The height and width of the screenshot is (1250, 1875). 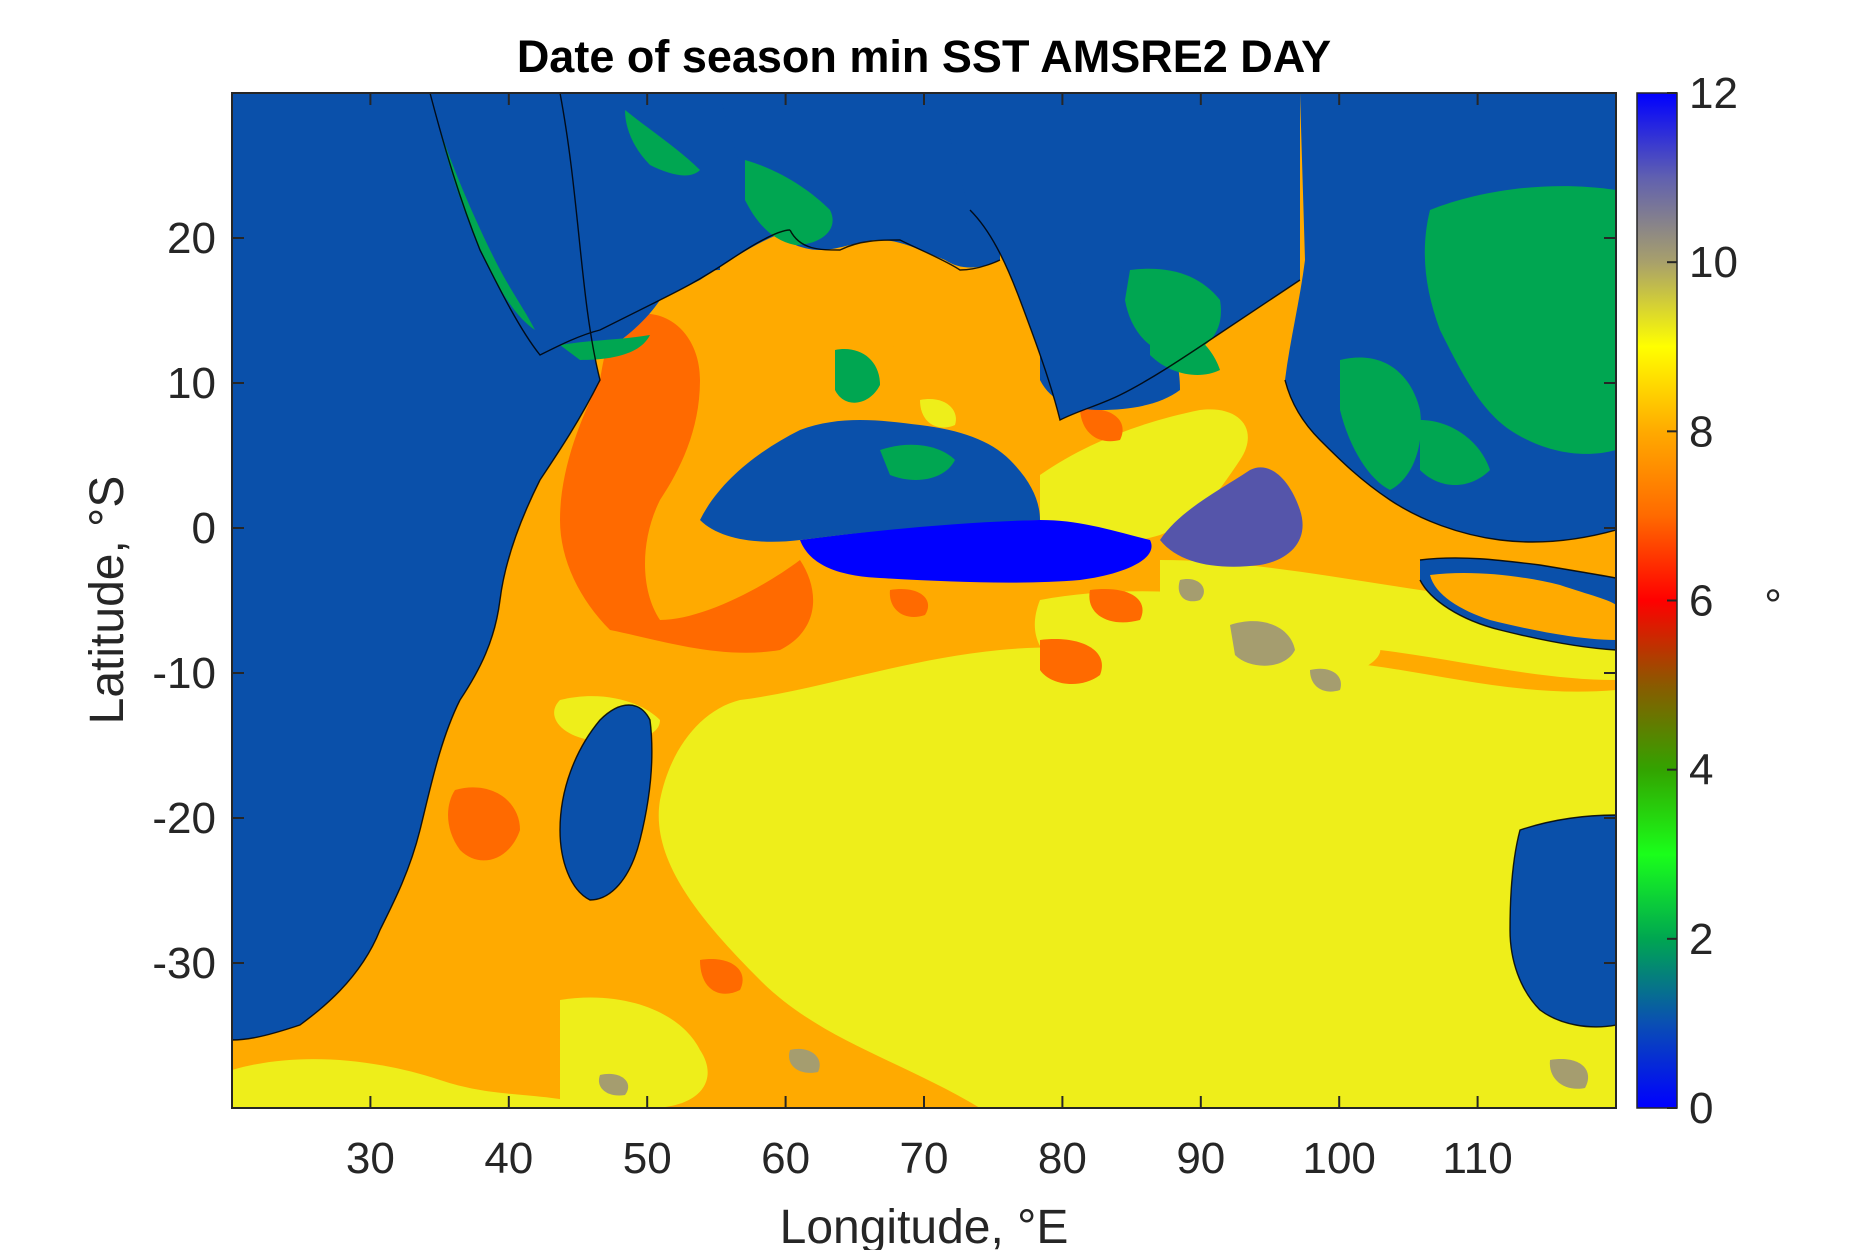 I want to click on indonesia-orange, so click(x=1247, y=492).